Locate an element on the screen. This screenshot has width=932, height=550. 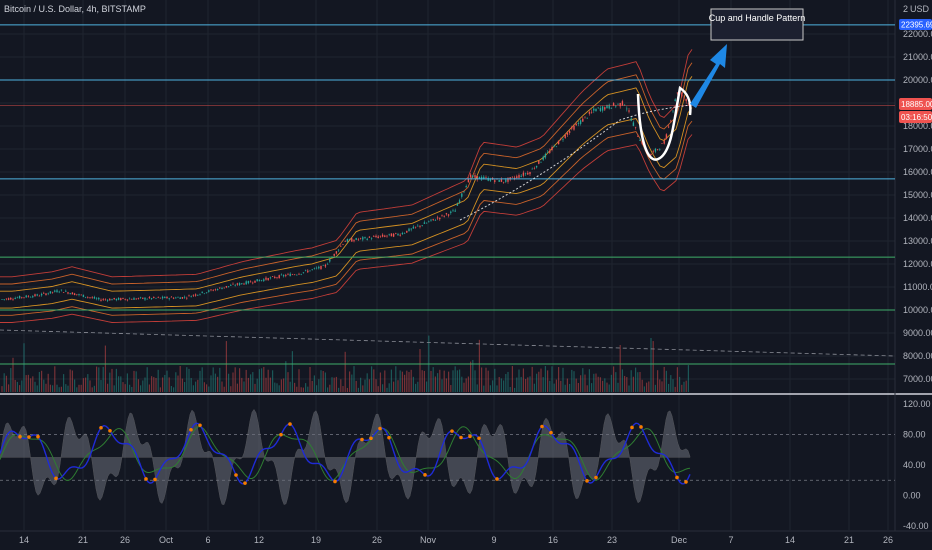
time-tick: 19 is located at coordinates (316, 540).